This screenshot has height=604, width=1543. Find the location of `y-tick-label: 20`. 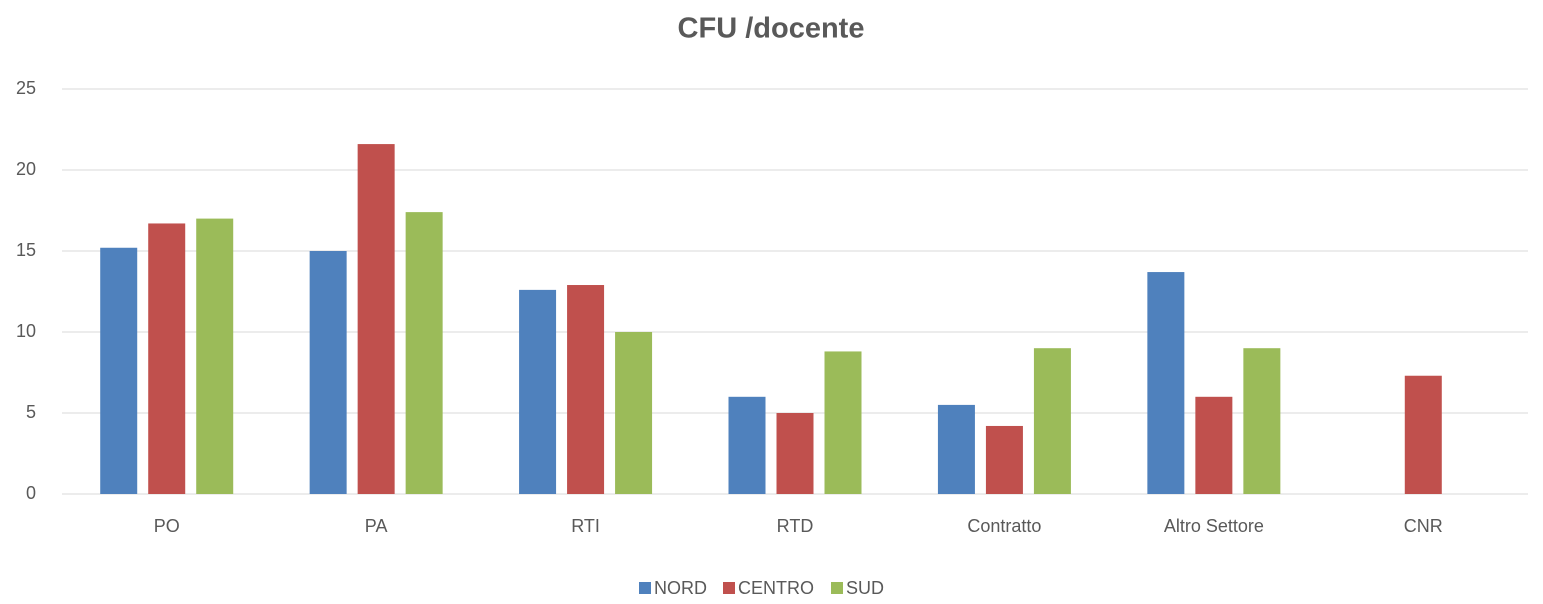

y-tick-label: 20 is located at coordinates (26, 169).